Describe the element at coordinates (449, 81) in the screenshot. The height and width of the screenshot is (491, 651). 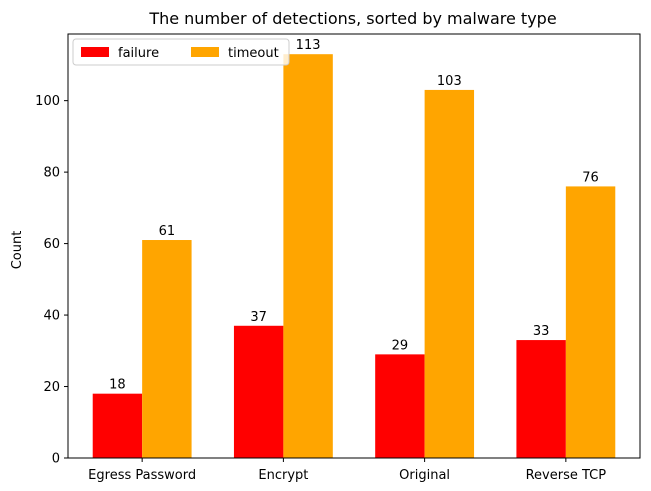
I see `data-label-timeout-2: 103` at that location.